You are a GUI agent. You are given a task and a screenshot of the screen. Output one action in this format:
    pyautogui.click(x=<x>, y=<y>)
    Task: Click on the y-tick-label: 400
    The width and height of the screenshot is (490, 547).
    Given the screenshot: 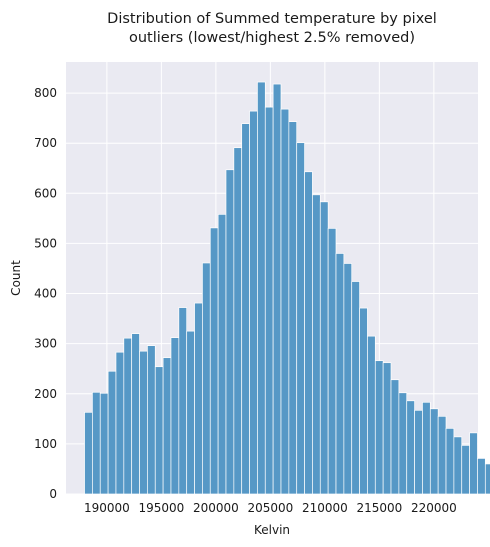 What is the action you would take?
    pyautogui.click(x=45, y=294)
    